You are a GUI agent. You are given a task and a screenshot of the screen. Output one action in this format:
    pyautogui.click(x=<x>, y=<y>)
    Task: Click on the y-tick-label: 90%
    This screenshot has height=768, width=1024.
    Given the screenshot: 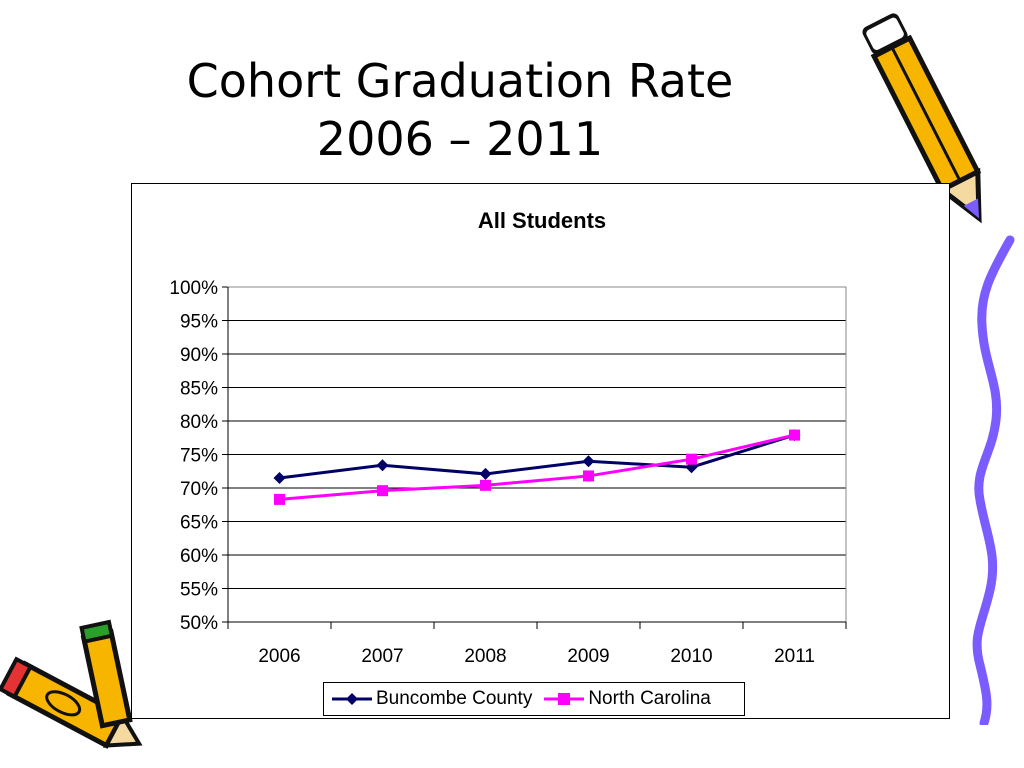 What is the action you would take?
    pyautogui.click(x=199, y=355)
    